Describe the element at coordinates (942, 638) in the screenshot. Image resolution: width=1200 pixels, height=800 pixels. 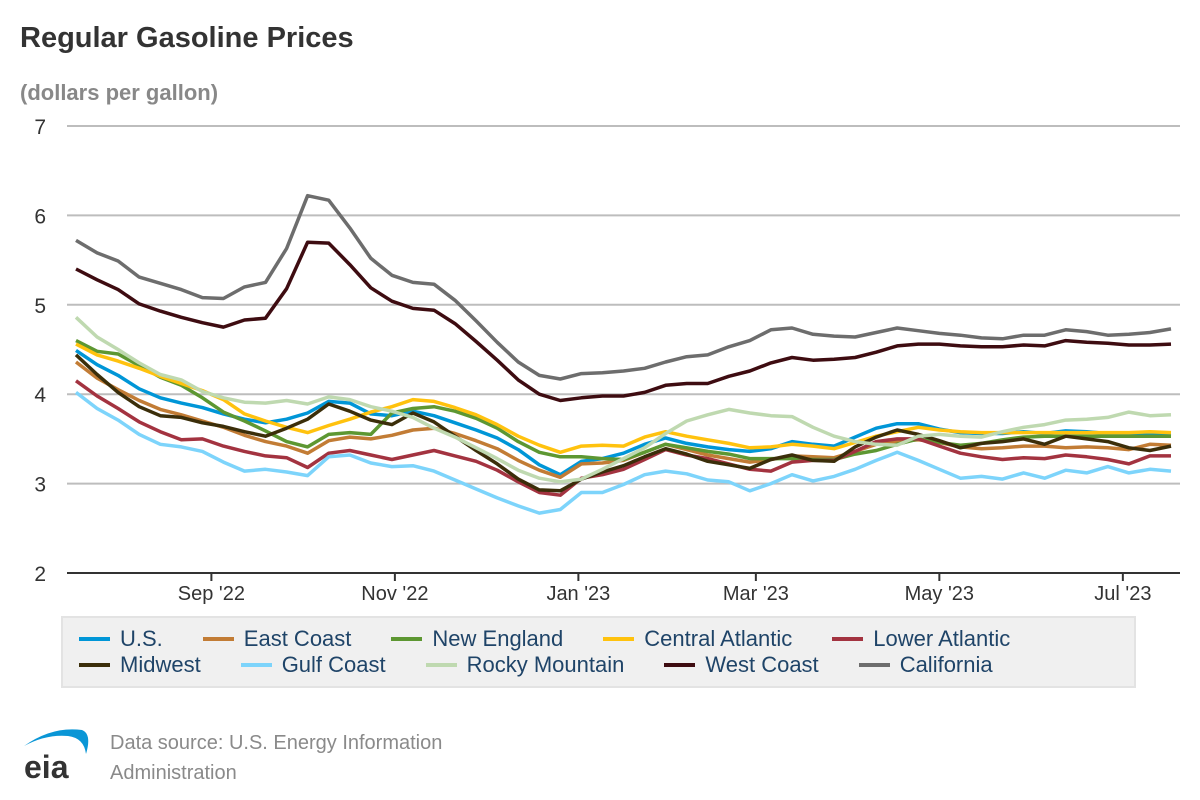
I see `legend-label: Lower Atlantic` at that location.